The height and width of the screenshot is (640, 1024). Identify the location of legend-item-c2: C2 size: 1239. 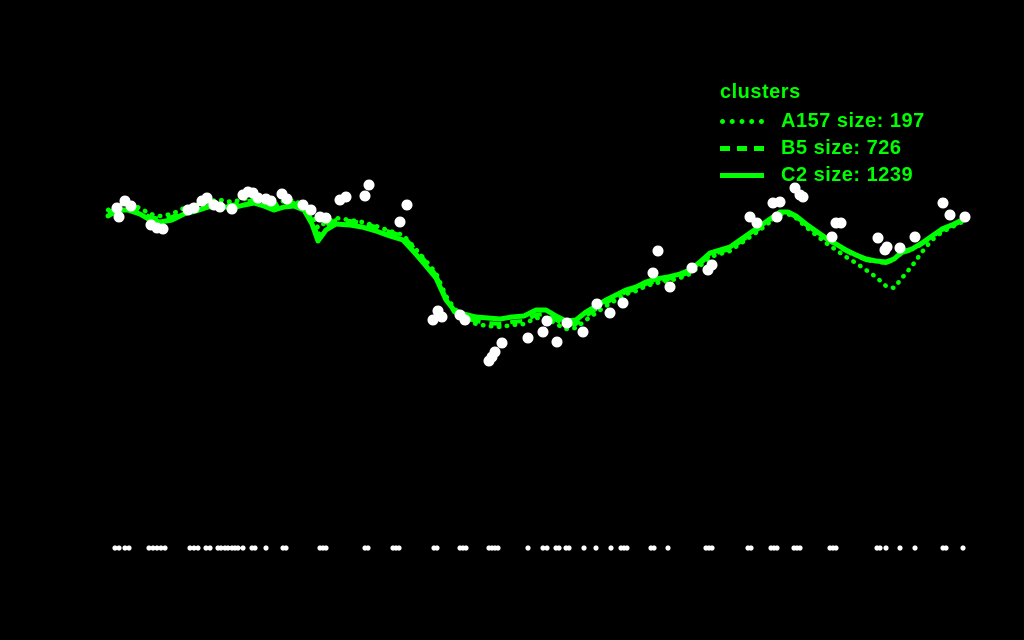
(822, 175).